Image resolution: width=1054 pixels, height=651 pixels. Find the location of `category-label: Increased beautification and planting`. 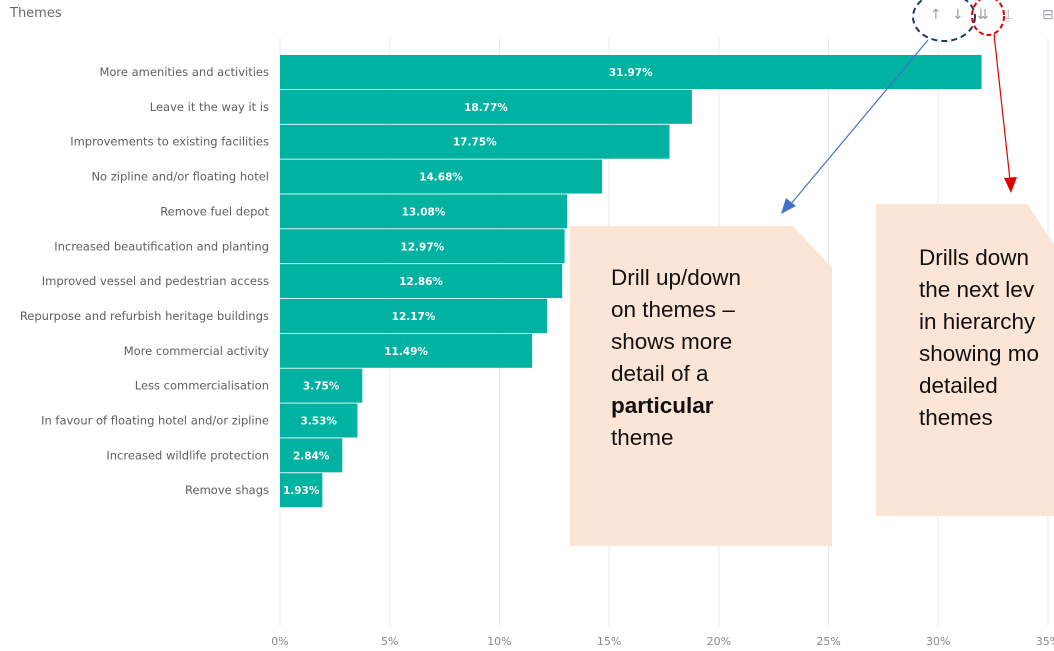

category-label: Increased beautification and planting is located at coordinates (161, 246).